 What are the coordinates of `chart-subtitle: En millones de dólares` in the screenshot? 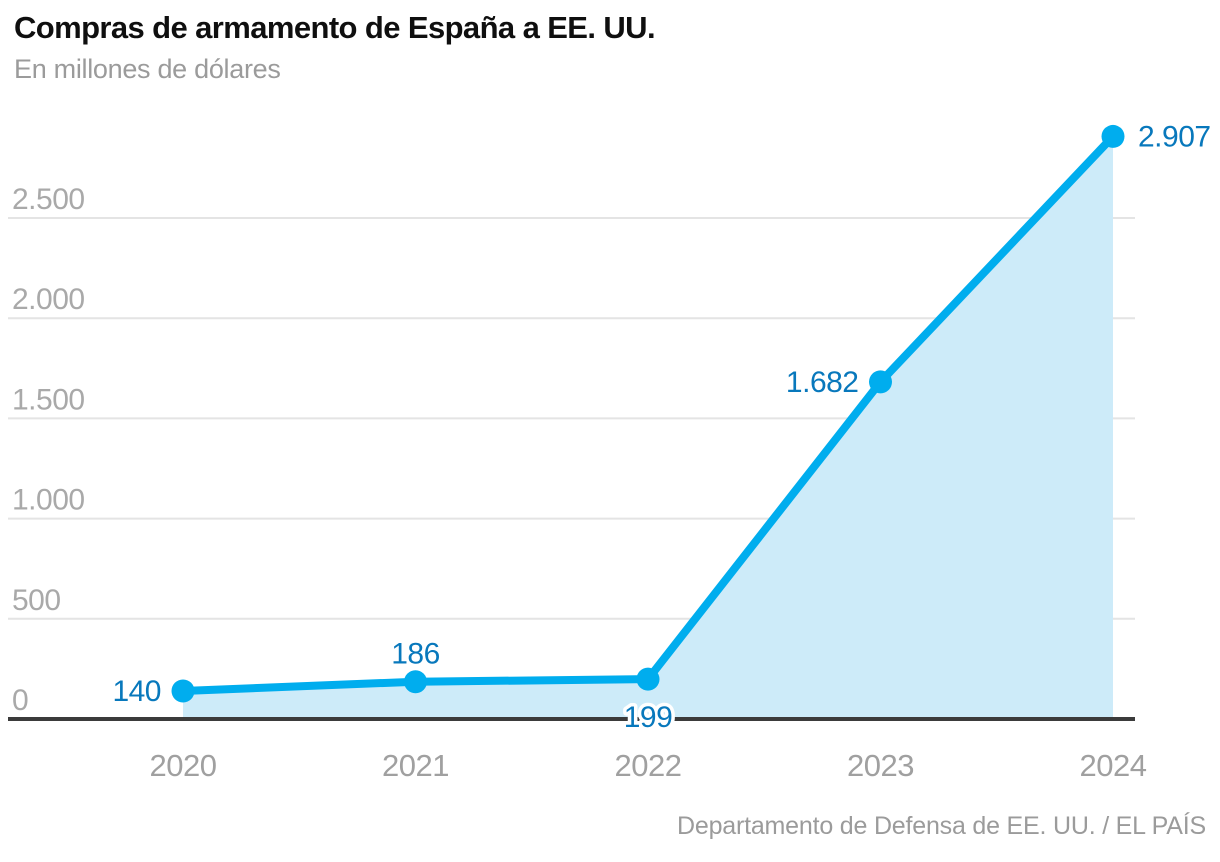 It's located at (147, 69).